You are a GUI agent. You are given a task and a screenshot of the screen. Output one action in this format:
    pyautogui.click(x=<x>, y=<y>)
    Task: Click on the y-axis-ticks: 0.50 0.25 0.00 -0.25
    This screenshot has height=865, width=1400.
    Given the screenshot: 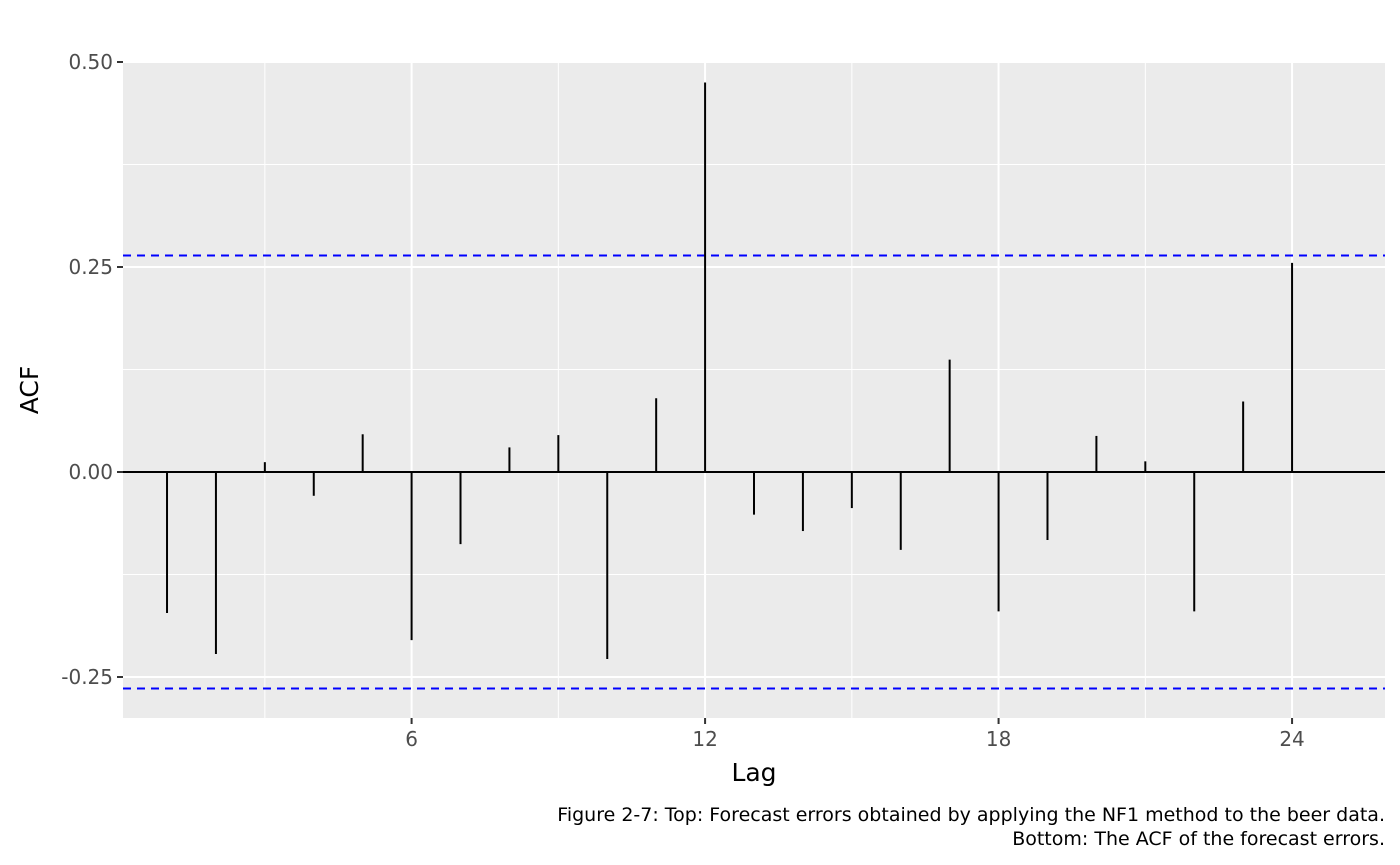 What is the action you would take?
    pyautogui.click(x=92, y=369)
    